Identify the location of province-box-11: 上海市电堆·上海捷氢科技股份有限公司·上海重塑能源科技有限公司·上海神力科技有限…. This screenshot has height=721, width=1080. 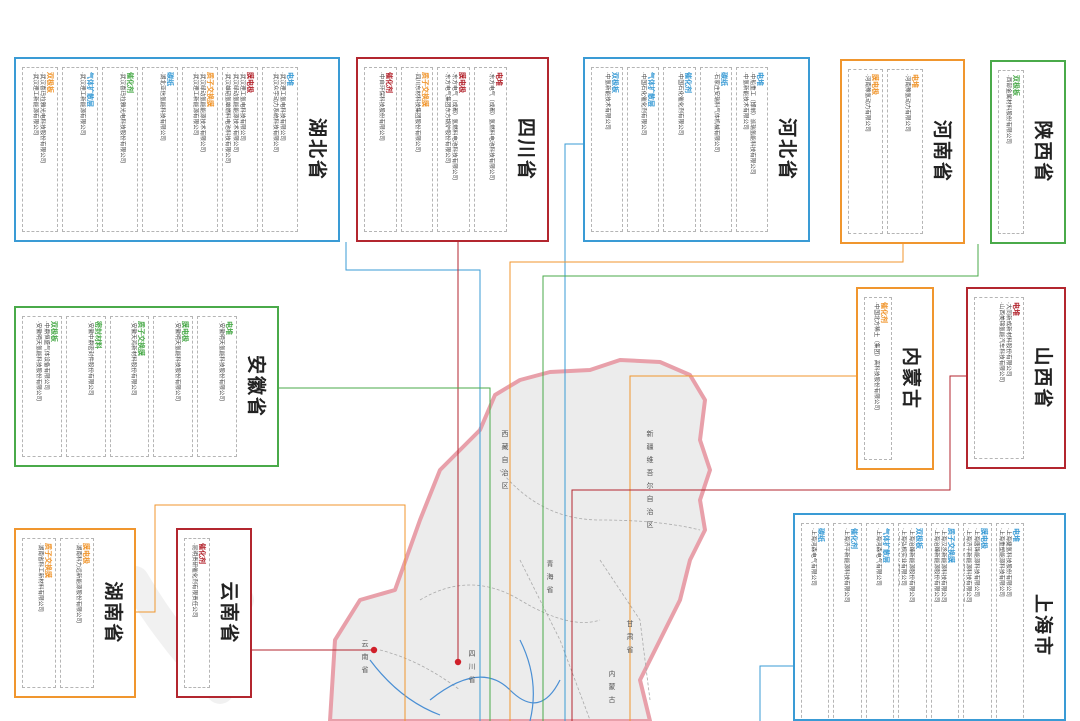
(929, 617).